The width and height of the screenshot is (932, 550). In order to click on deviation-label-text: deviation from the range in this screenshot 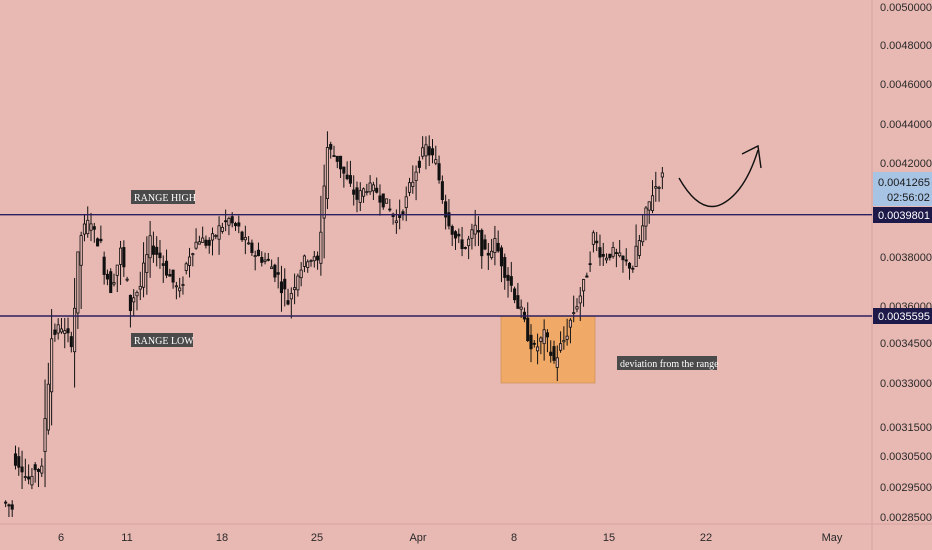, I will do `click(669, 364)`.